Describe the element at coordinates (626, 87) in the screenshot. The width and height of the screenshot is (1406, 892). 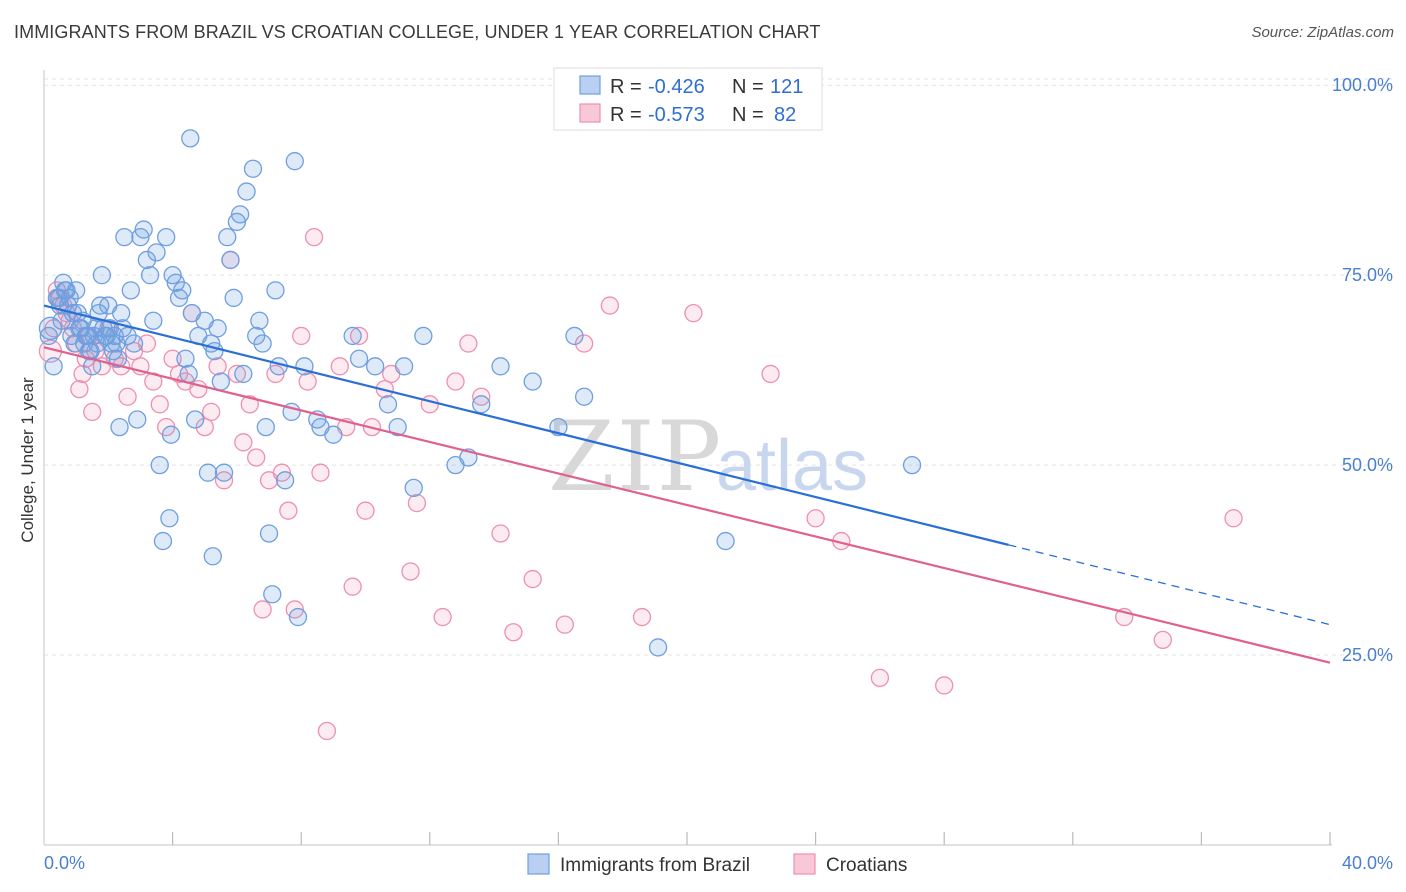
I see `stats-r-label-1: R =` at that location.